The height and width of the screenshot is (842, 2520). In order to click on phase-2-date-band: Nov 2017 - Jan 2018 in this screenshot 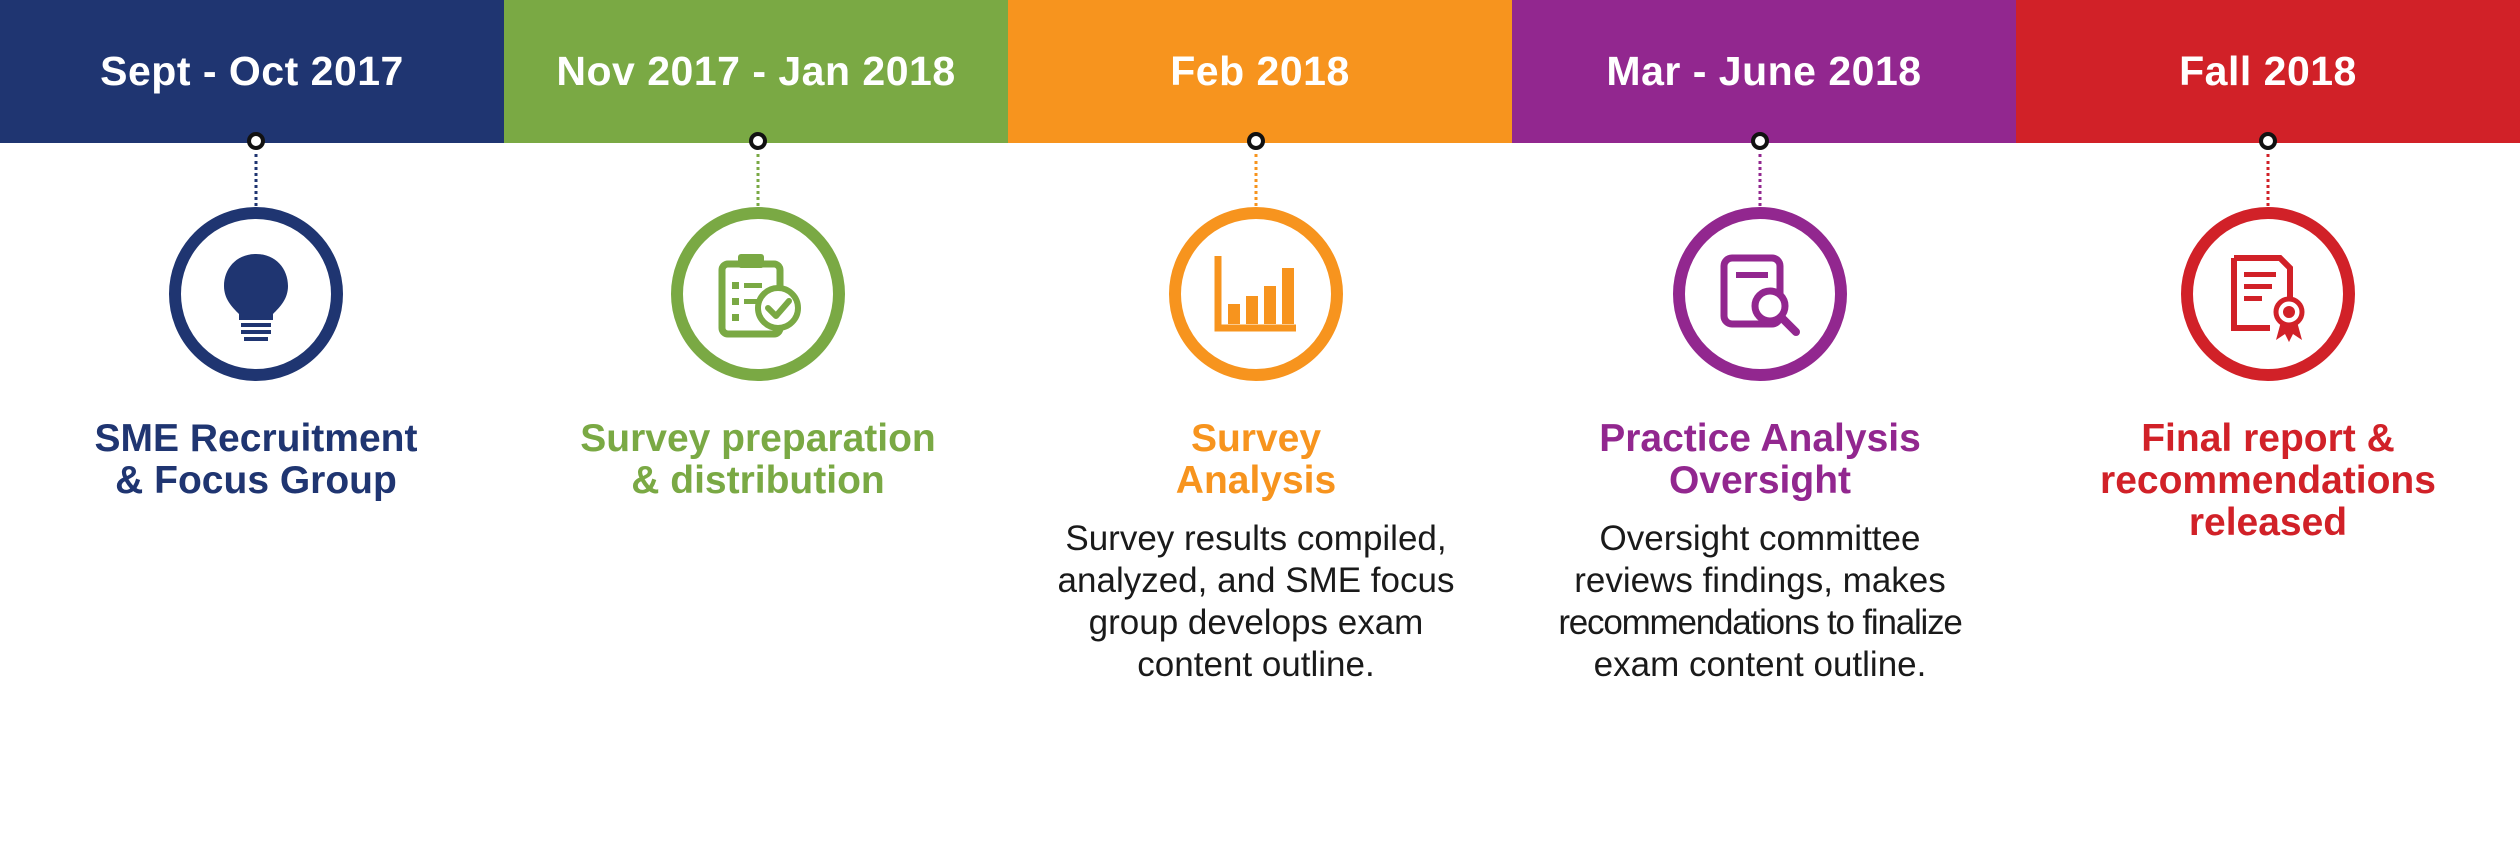, I will do `click(756, 71)`.